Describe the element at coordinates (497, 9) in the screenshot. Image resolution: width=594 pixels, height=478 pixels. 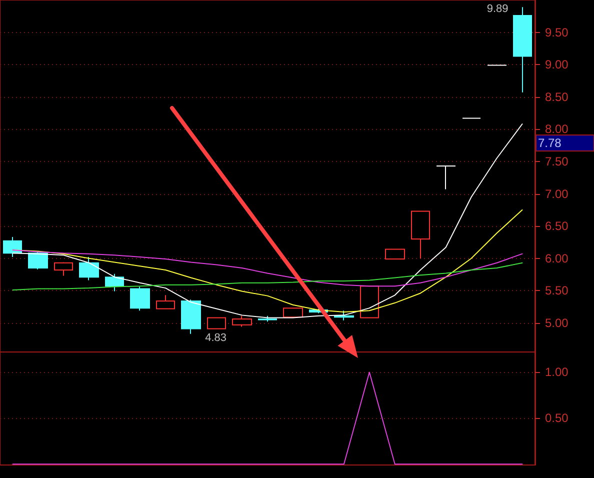
I see `annotation: 9.89` at that location.